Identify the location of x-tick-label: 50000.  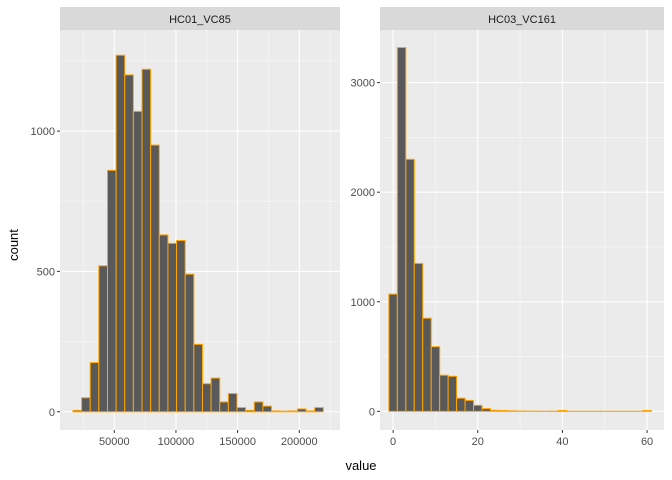
(114, 442).